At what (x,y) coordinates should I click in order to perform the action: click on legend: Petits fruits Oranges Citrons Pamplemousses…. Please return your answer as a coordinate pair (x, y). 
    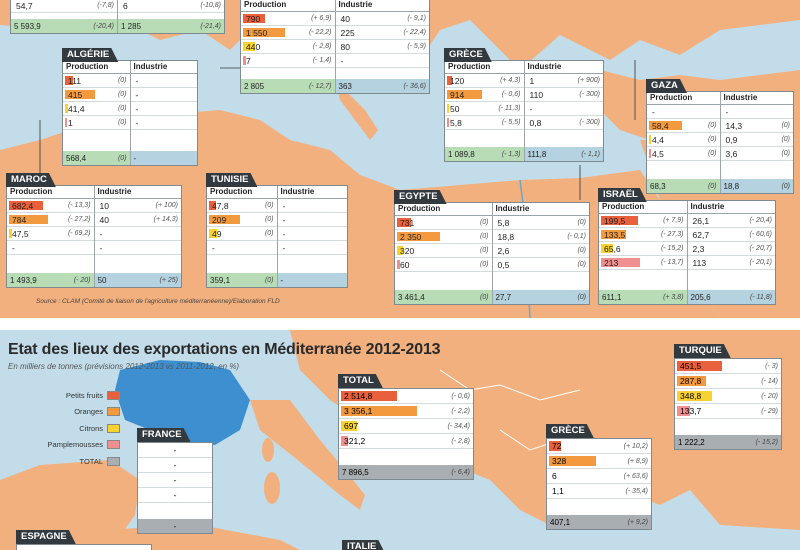
    Looking at the image, I should click on (80, 428).